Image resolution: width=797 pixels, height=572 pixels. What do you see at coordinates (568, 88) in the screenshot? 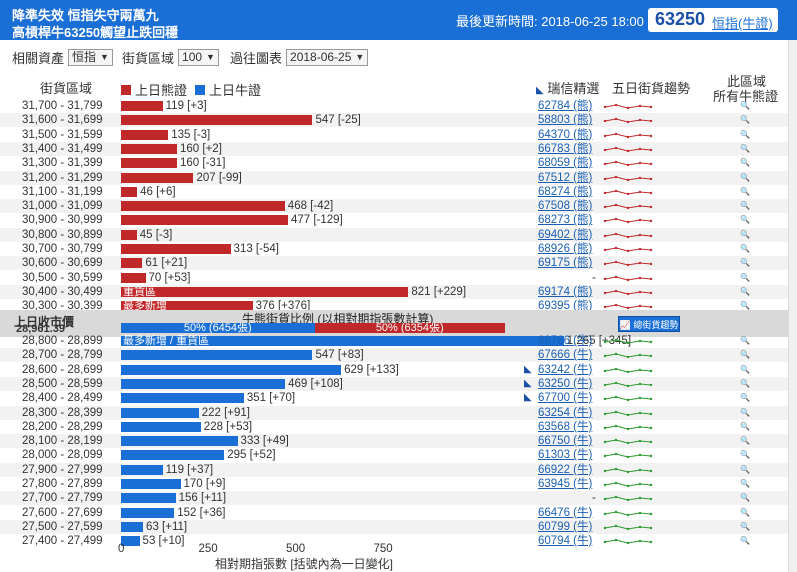
I see `col-pick-header: ◣ 瑞信精選` at bounding box center [568, 88].